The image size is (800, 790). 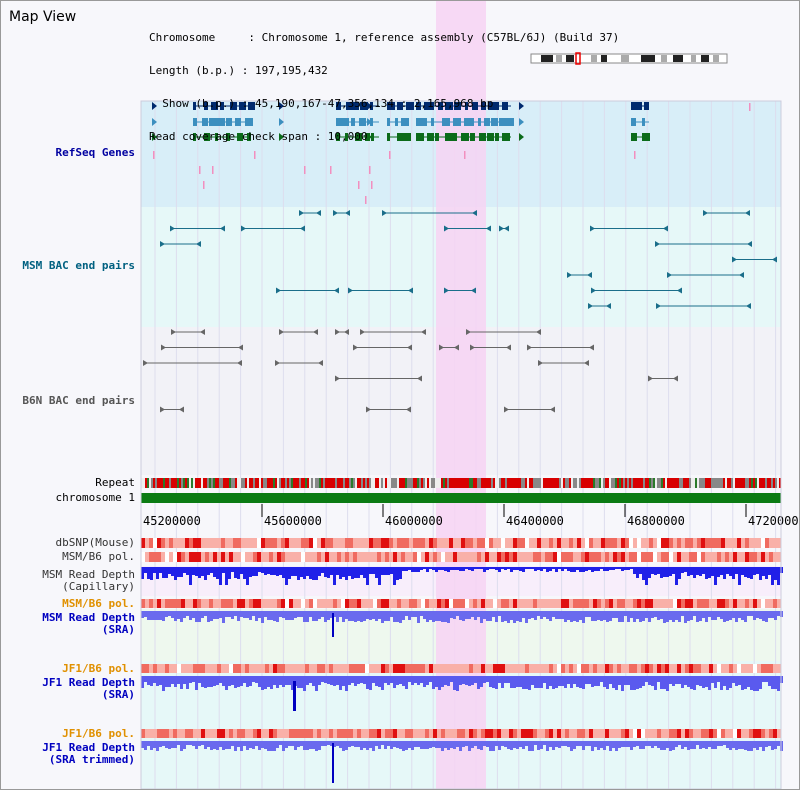 What do you see at coordinates (88, 688) in the screenshot?
I see `track-label-jf1-depth: JF1 Read Depth (SRA)` at bounding box center [88, 688].